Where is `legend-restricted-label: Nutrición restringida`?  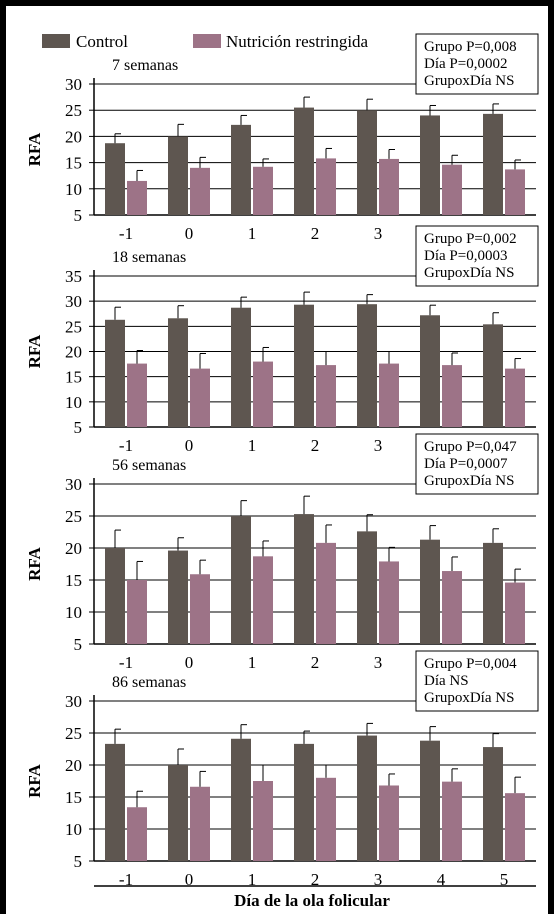
legend-restricted-label: Nutrición restringida is located at coordinates (297, 41).